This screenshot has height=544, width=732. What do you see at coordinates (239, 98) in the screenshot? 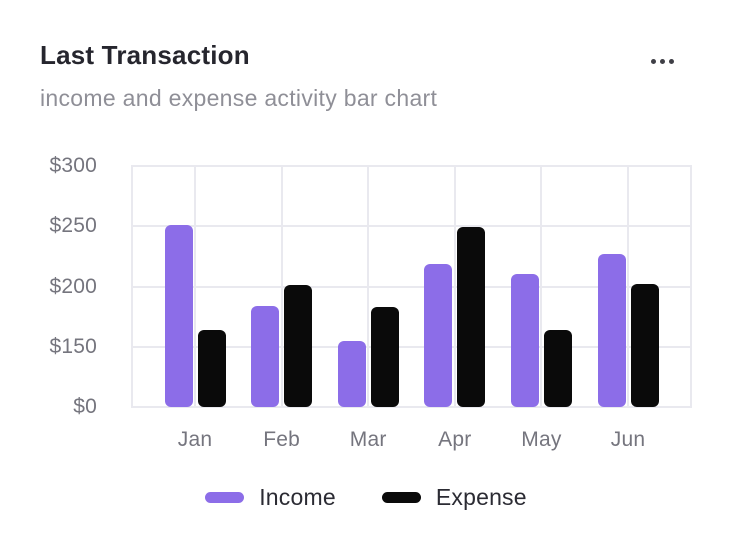
I see `card-subtitle: income and expense activity bar chart` at bounding box center [239, 98].